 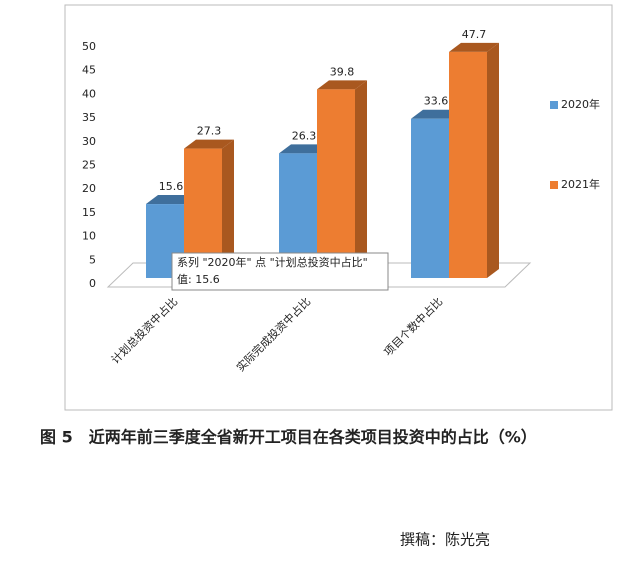 I want to click on y-tick-label: 35, so click(x=89, y=117).